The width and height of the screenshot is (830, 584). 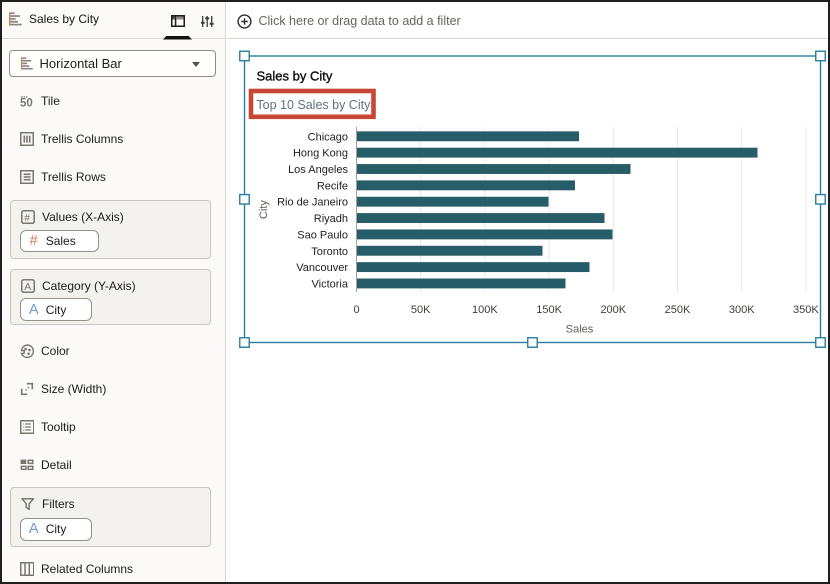 What do you see at coordinates (742, 310) in the screenshot?
I see `svg-text: 300K` at bounding box center [742, 310].